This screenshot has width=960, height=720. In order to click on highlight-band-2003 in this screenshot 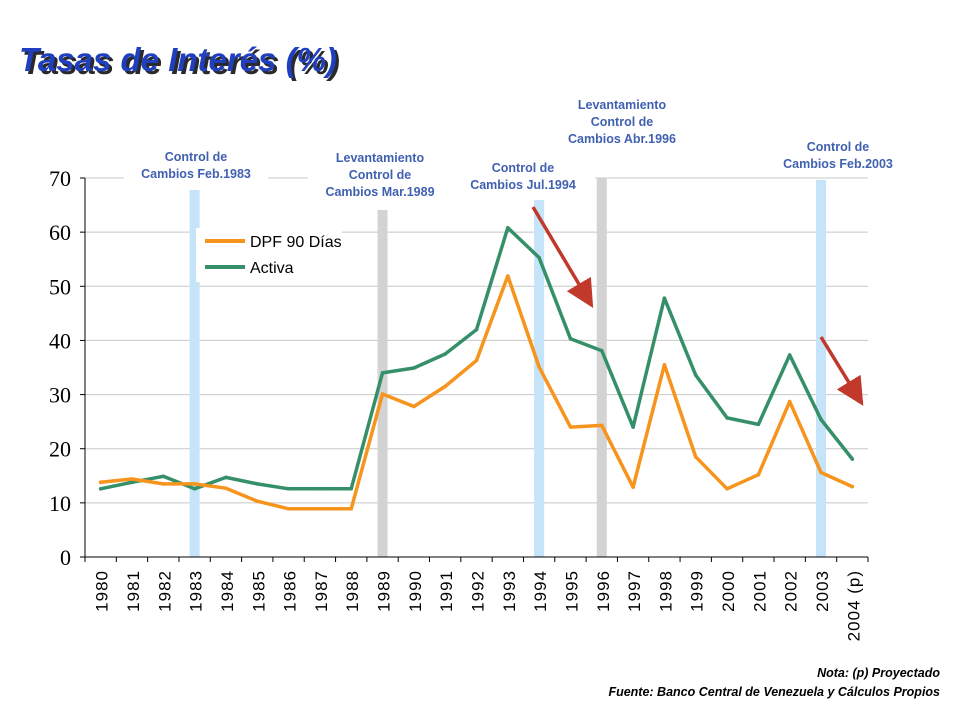, I will do `click(821, 368)`.